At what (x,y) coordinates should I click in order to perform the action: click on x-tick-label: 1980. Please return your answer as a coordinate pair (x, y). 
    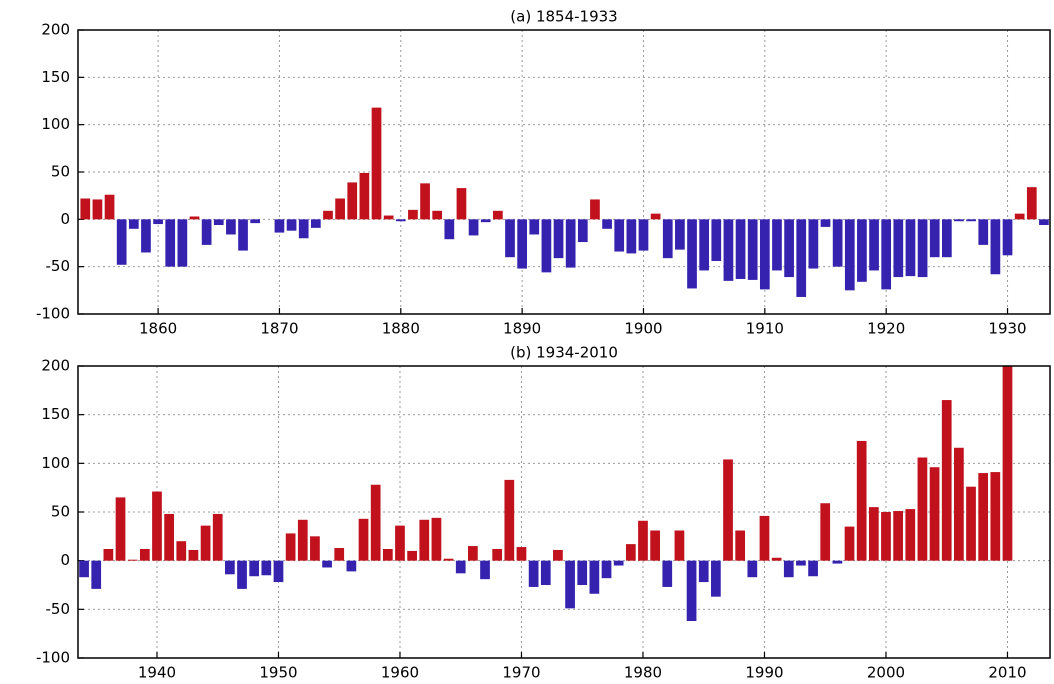
    Looking at the image, I should click on (643, 673).